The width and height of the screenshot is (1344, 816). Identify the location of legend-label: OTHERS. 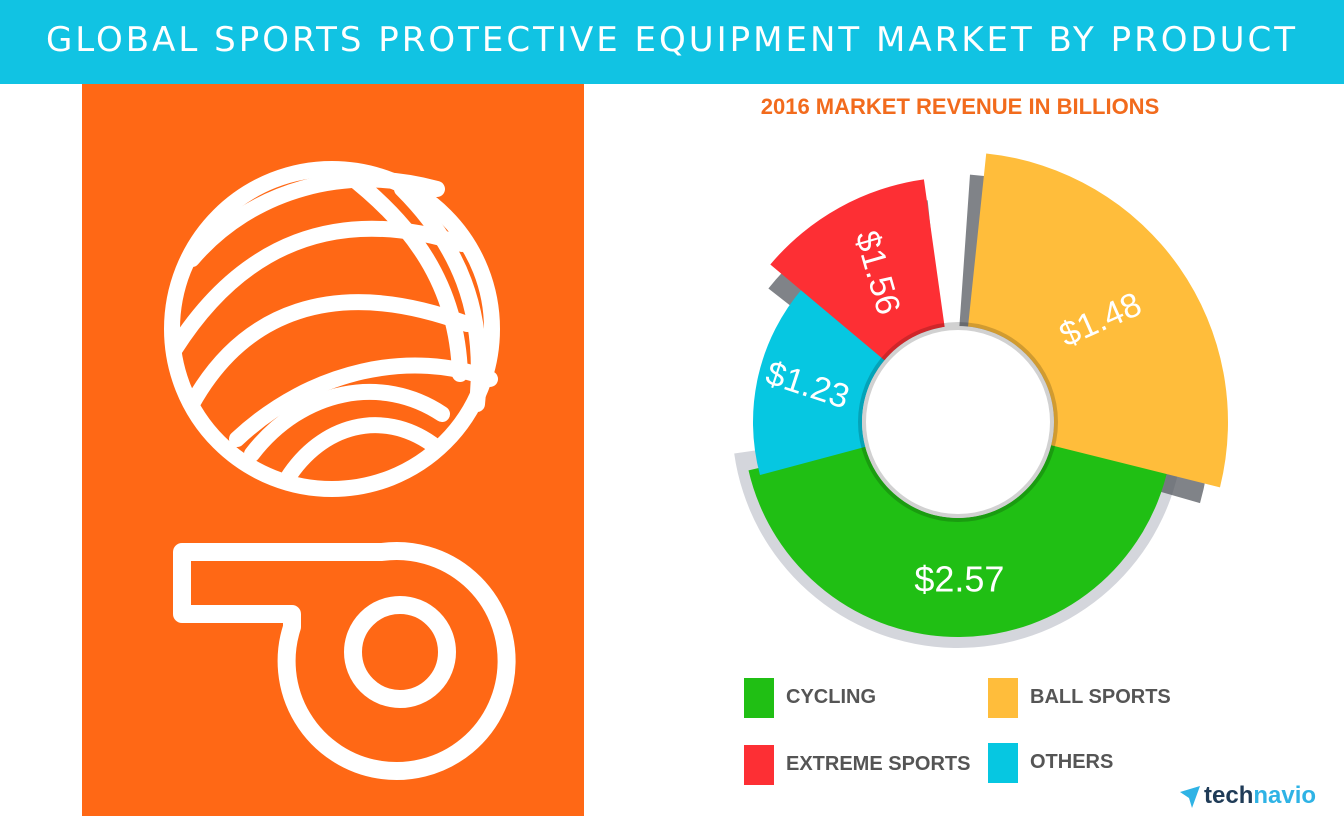
(1072, 762).